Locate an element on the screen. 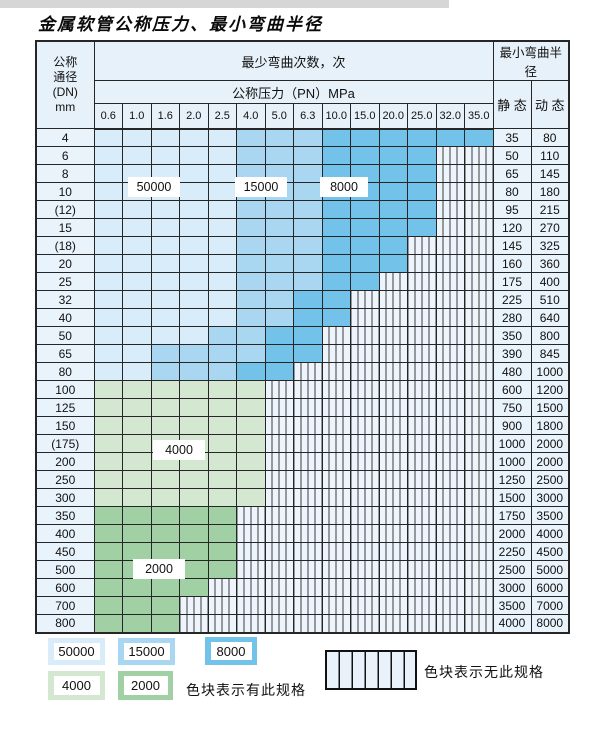 This screenshot has height=743, width=600. legend-swatch-2000: 2000 is located at coordinates (145, 685).